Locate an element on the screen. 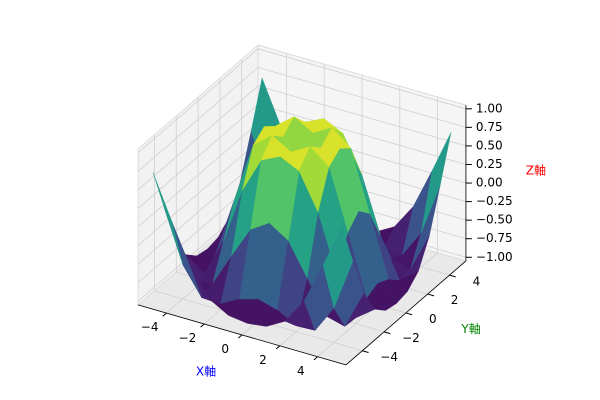 The height and width of the screenshot is (400, 600). x-tick-label: 4 is located at coordinates (301, 371).